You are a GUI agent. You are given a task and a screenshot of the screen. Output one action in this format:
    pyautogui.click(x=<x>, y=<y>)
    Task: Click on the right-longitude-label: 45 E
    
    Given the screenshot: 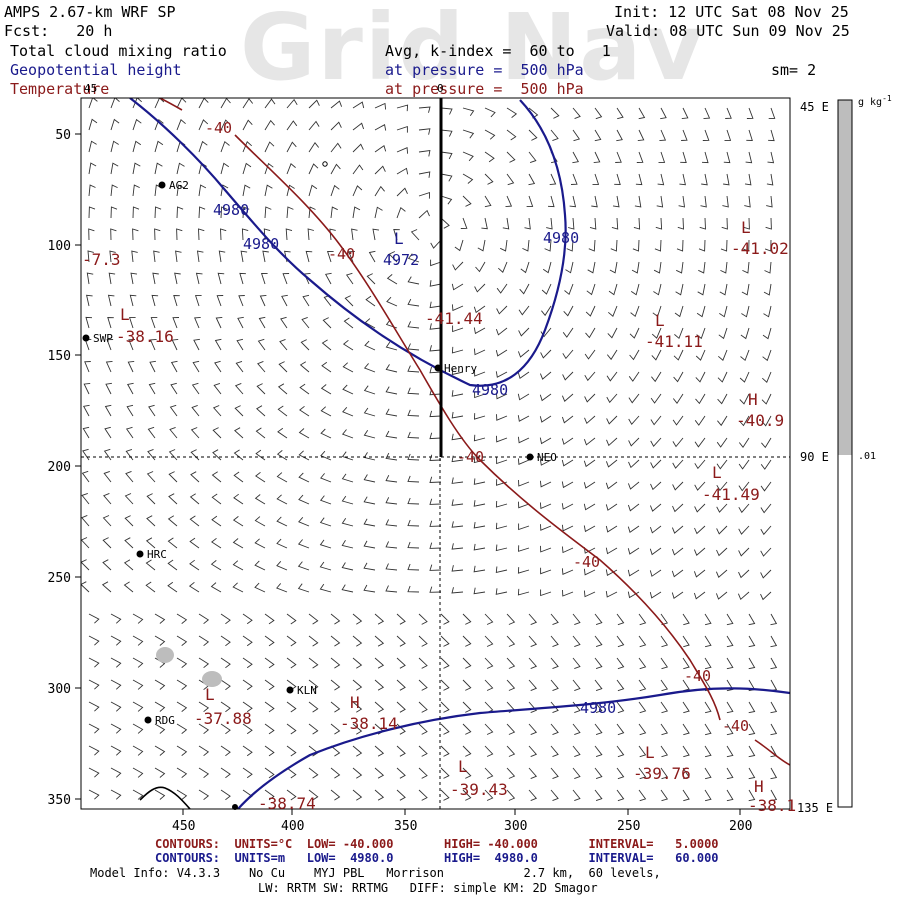 What is the action you would take?
    pyautogui.click(x=814, y=107)
    